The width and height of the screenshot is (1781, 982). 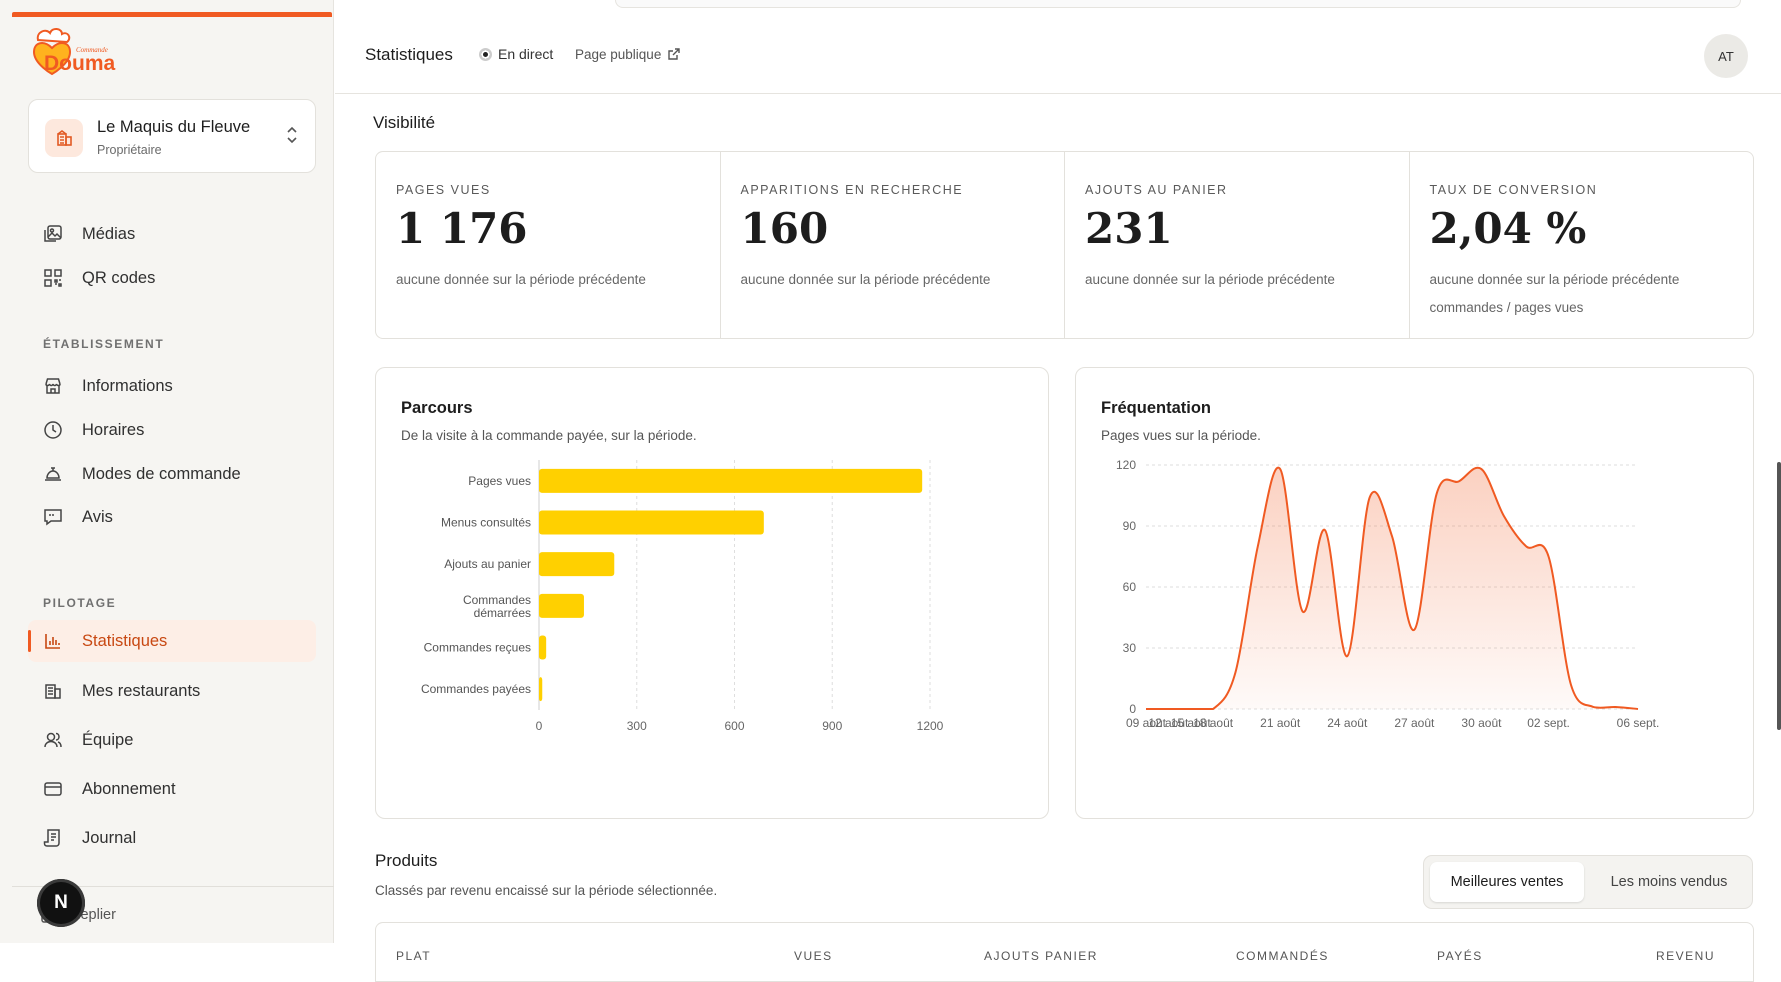 I want to click on funnel-x-tick: 900, so click(x=832, y=726).